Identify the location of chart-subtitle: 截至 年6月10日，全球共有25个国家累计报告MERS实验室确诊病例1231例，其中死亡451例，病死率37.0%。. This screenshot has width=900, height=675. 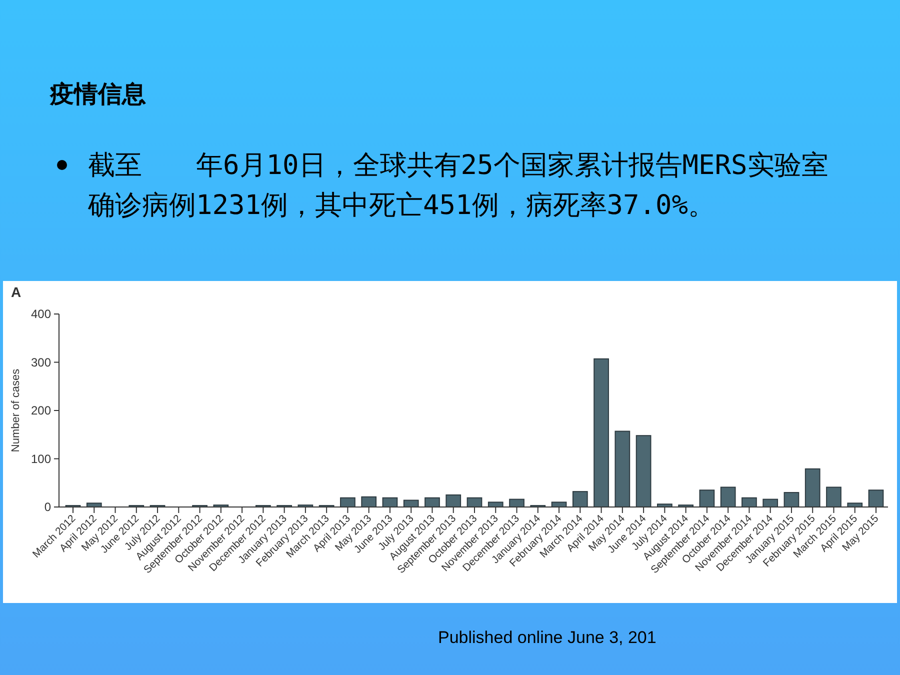
(459, 186).